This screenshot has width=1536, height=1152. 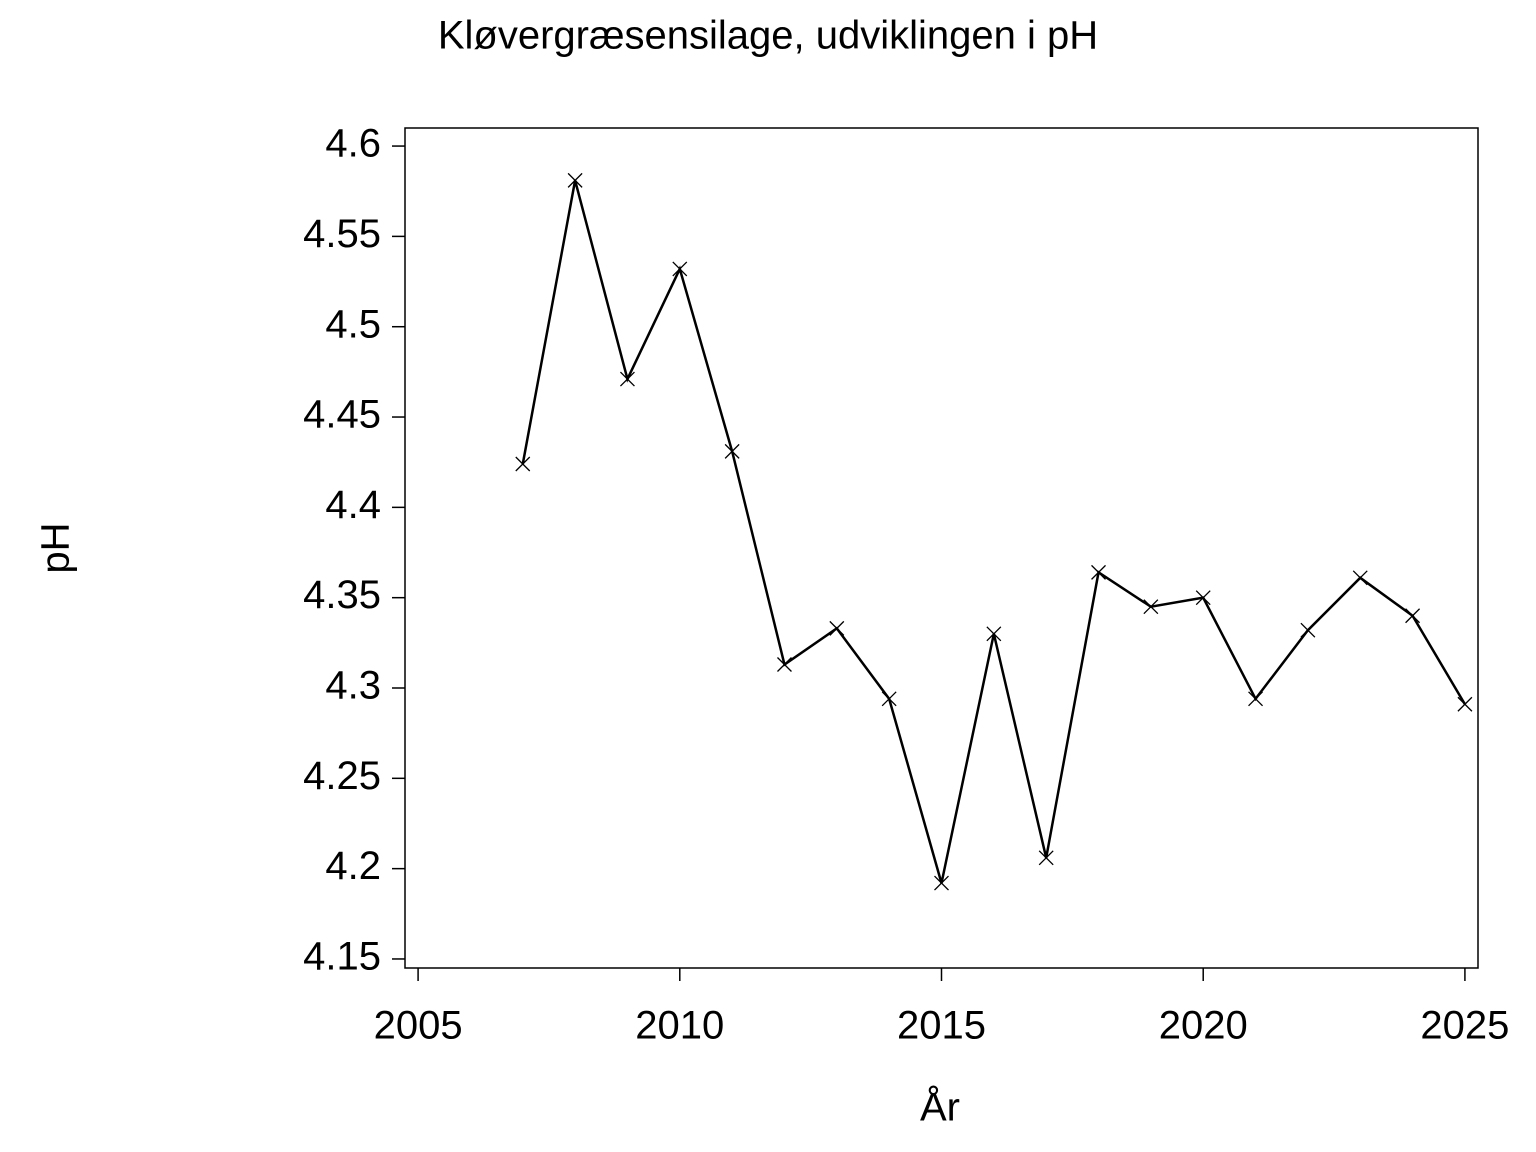 What do you see at coordinates (353, 505) in the screenshot?
I see `y-tick-label: 4.4` at bounding box center [353, 505].